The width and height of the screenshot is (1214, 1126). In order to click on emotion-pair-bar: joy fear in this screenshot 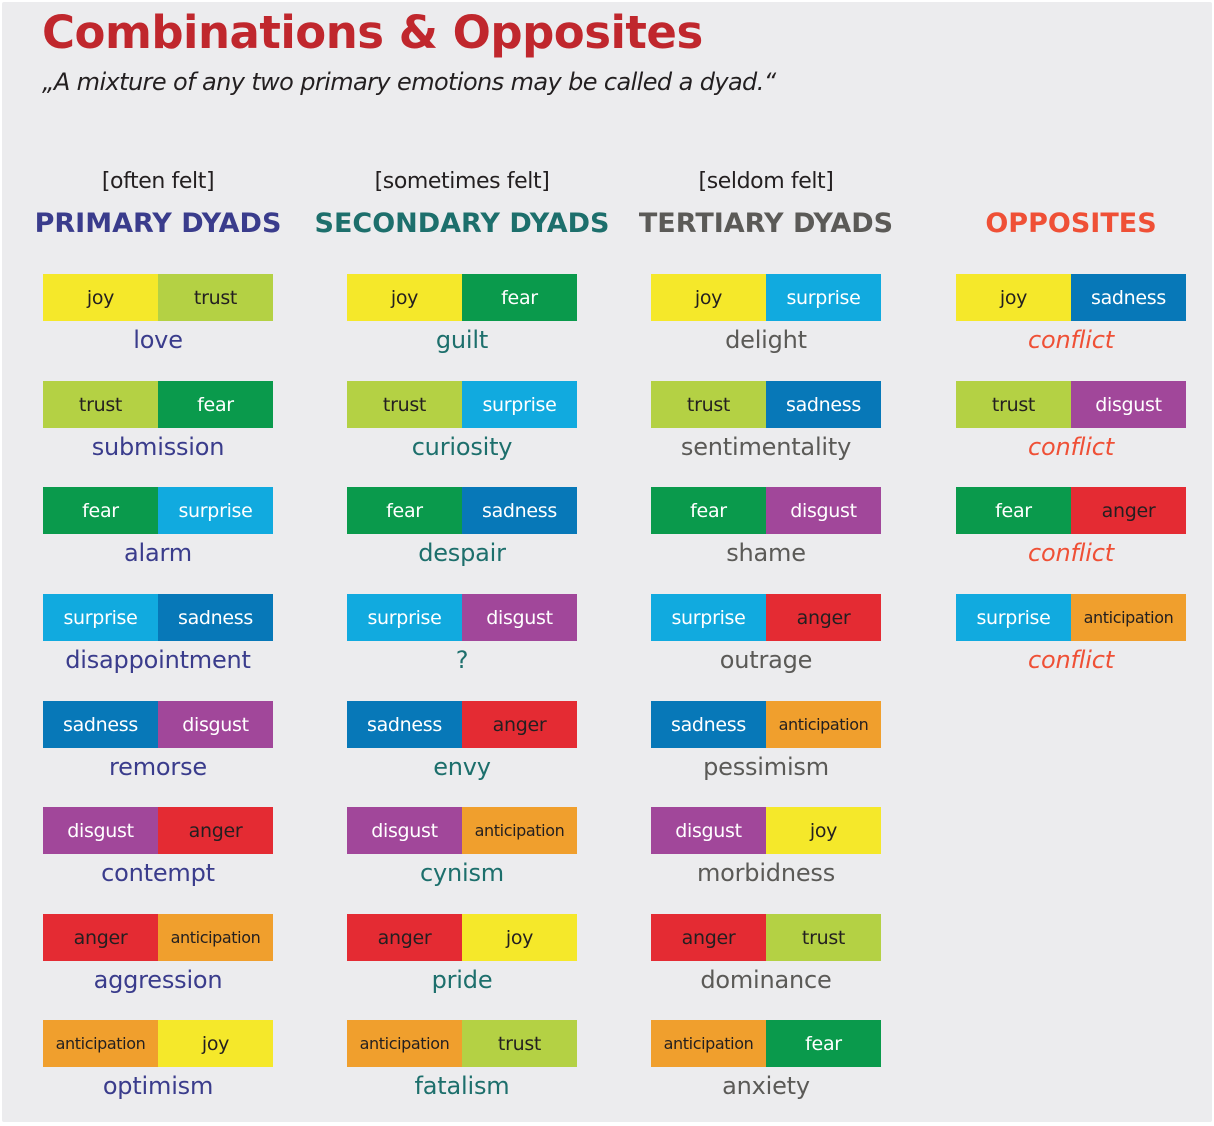, I will do `click(462, 297)`.